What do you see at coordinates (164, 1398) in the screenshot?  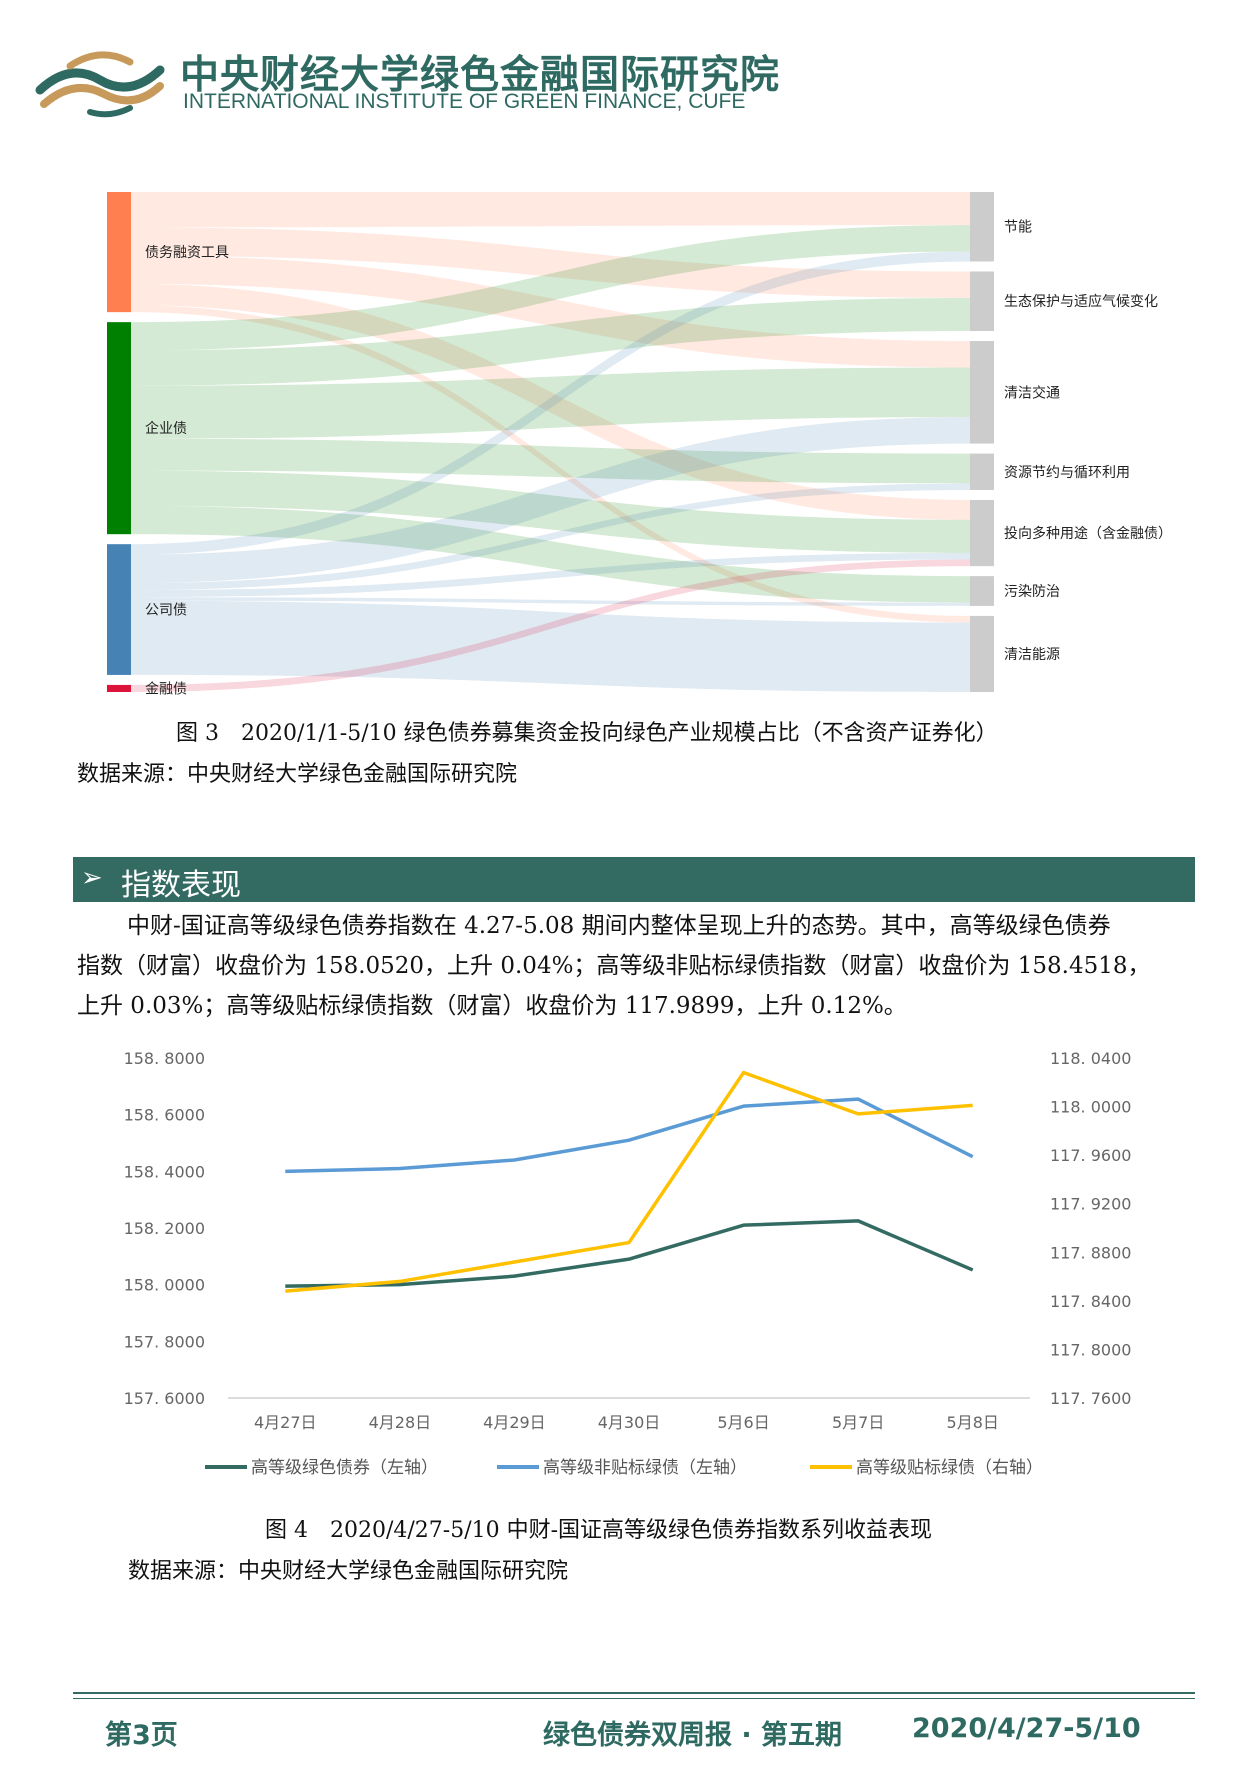 I see `left-axis-tick: 157. 6000` at bounding box center [164, 1398].